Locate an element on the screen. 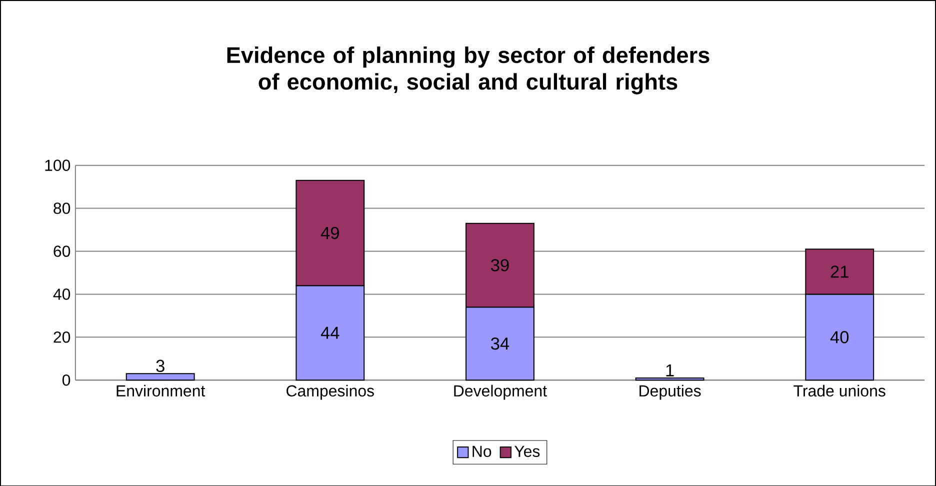  x-tick-label: Trade unions is located at coordinates (840, 390).